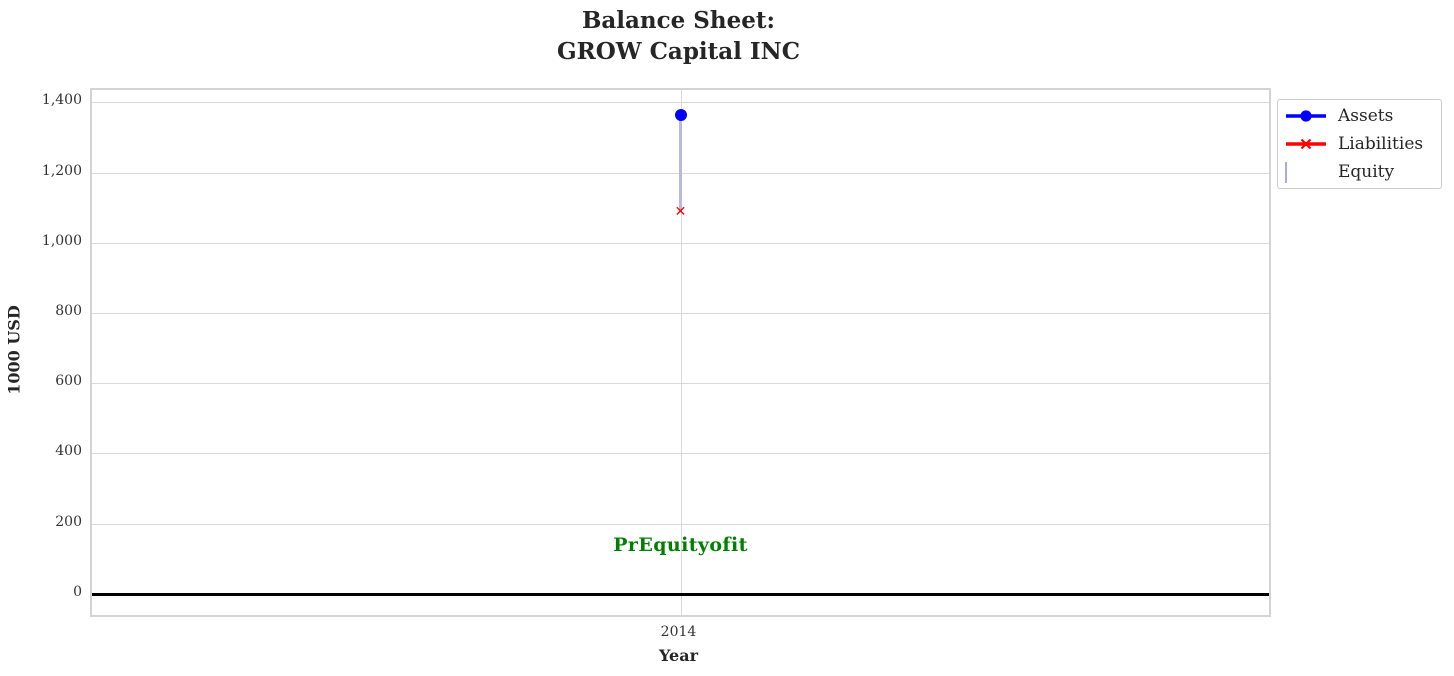  I want to click on legend-label-liabilities: Liabilities, so click(1381, 144).